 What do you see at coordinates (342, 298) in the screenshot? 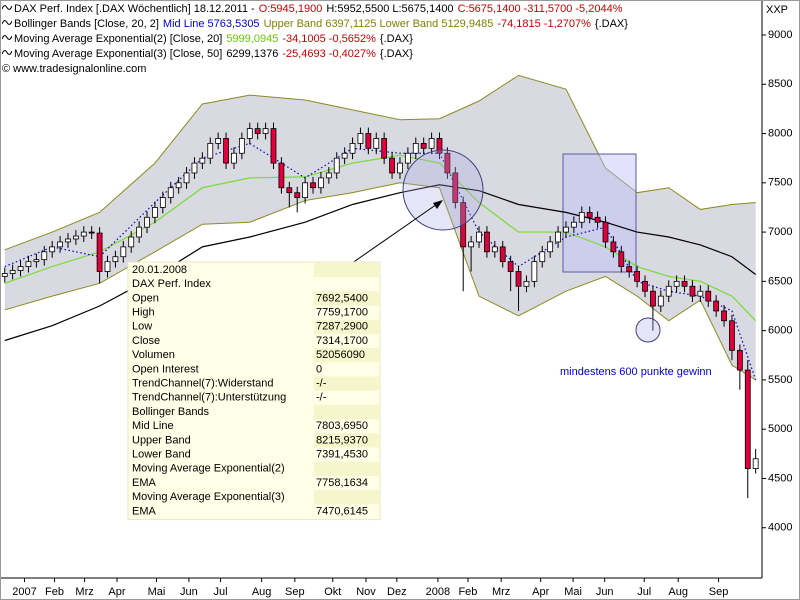
I see `tooltip-value: 7692,5400` at bounding box center [342, 298].